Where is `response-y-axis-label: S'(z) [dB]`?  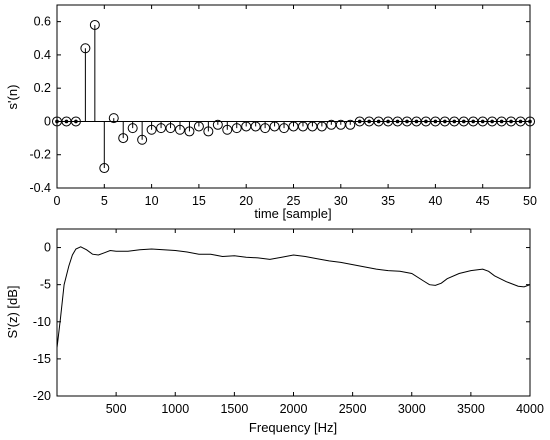 response-y-axis-label: S'(z) [dB] is located at coordinates (12, 311).